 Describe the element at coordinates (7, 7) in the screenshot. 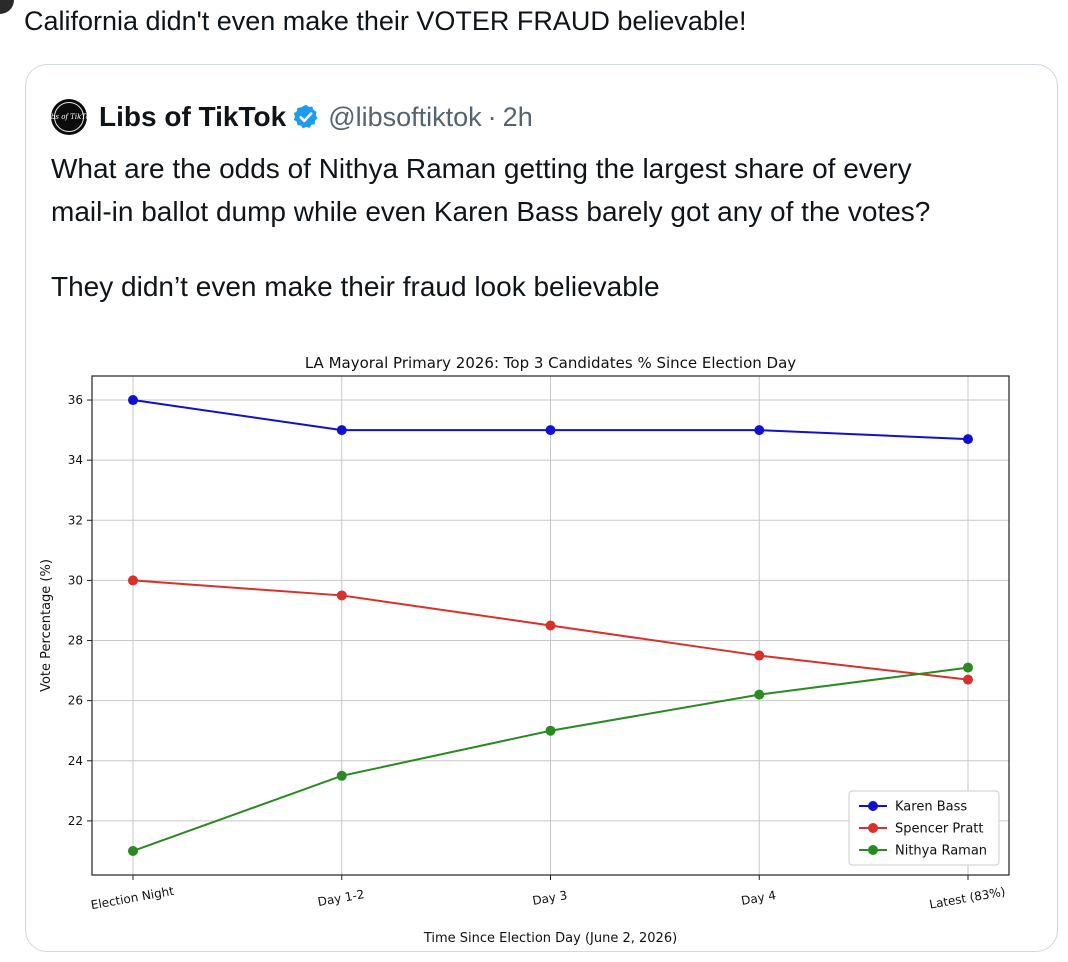

I see `avatar` at that location.